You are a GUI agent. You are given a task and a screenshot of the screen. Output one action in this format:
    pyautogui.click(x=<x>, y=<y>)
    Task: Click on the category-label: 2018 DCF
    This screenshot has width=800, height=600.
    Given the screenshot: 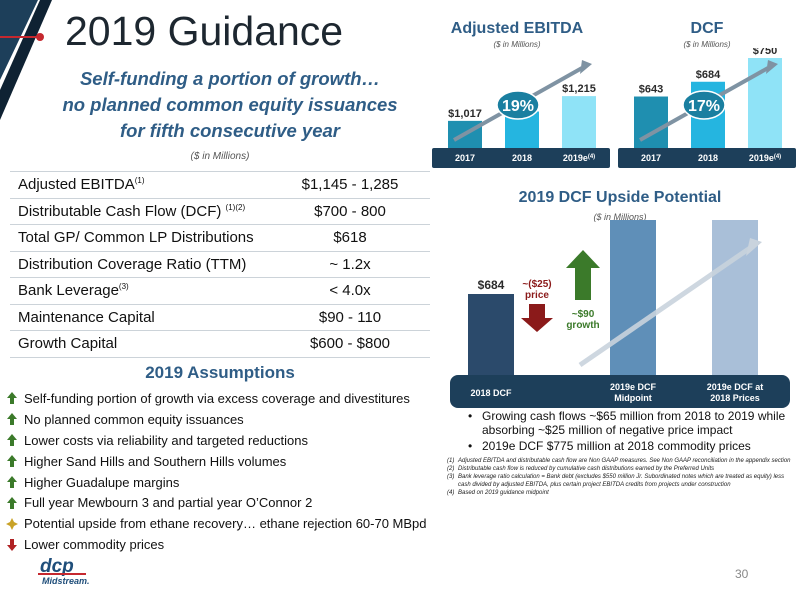 What is the action you would take?
    pyautogui.click(x=491, y=393)
    